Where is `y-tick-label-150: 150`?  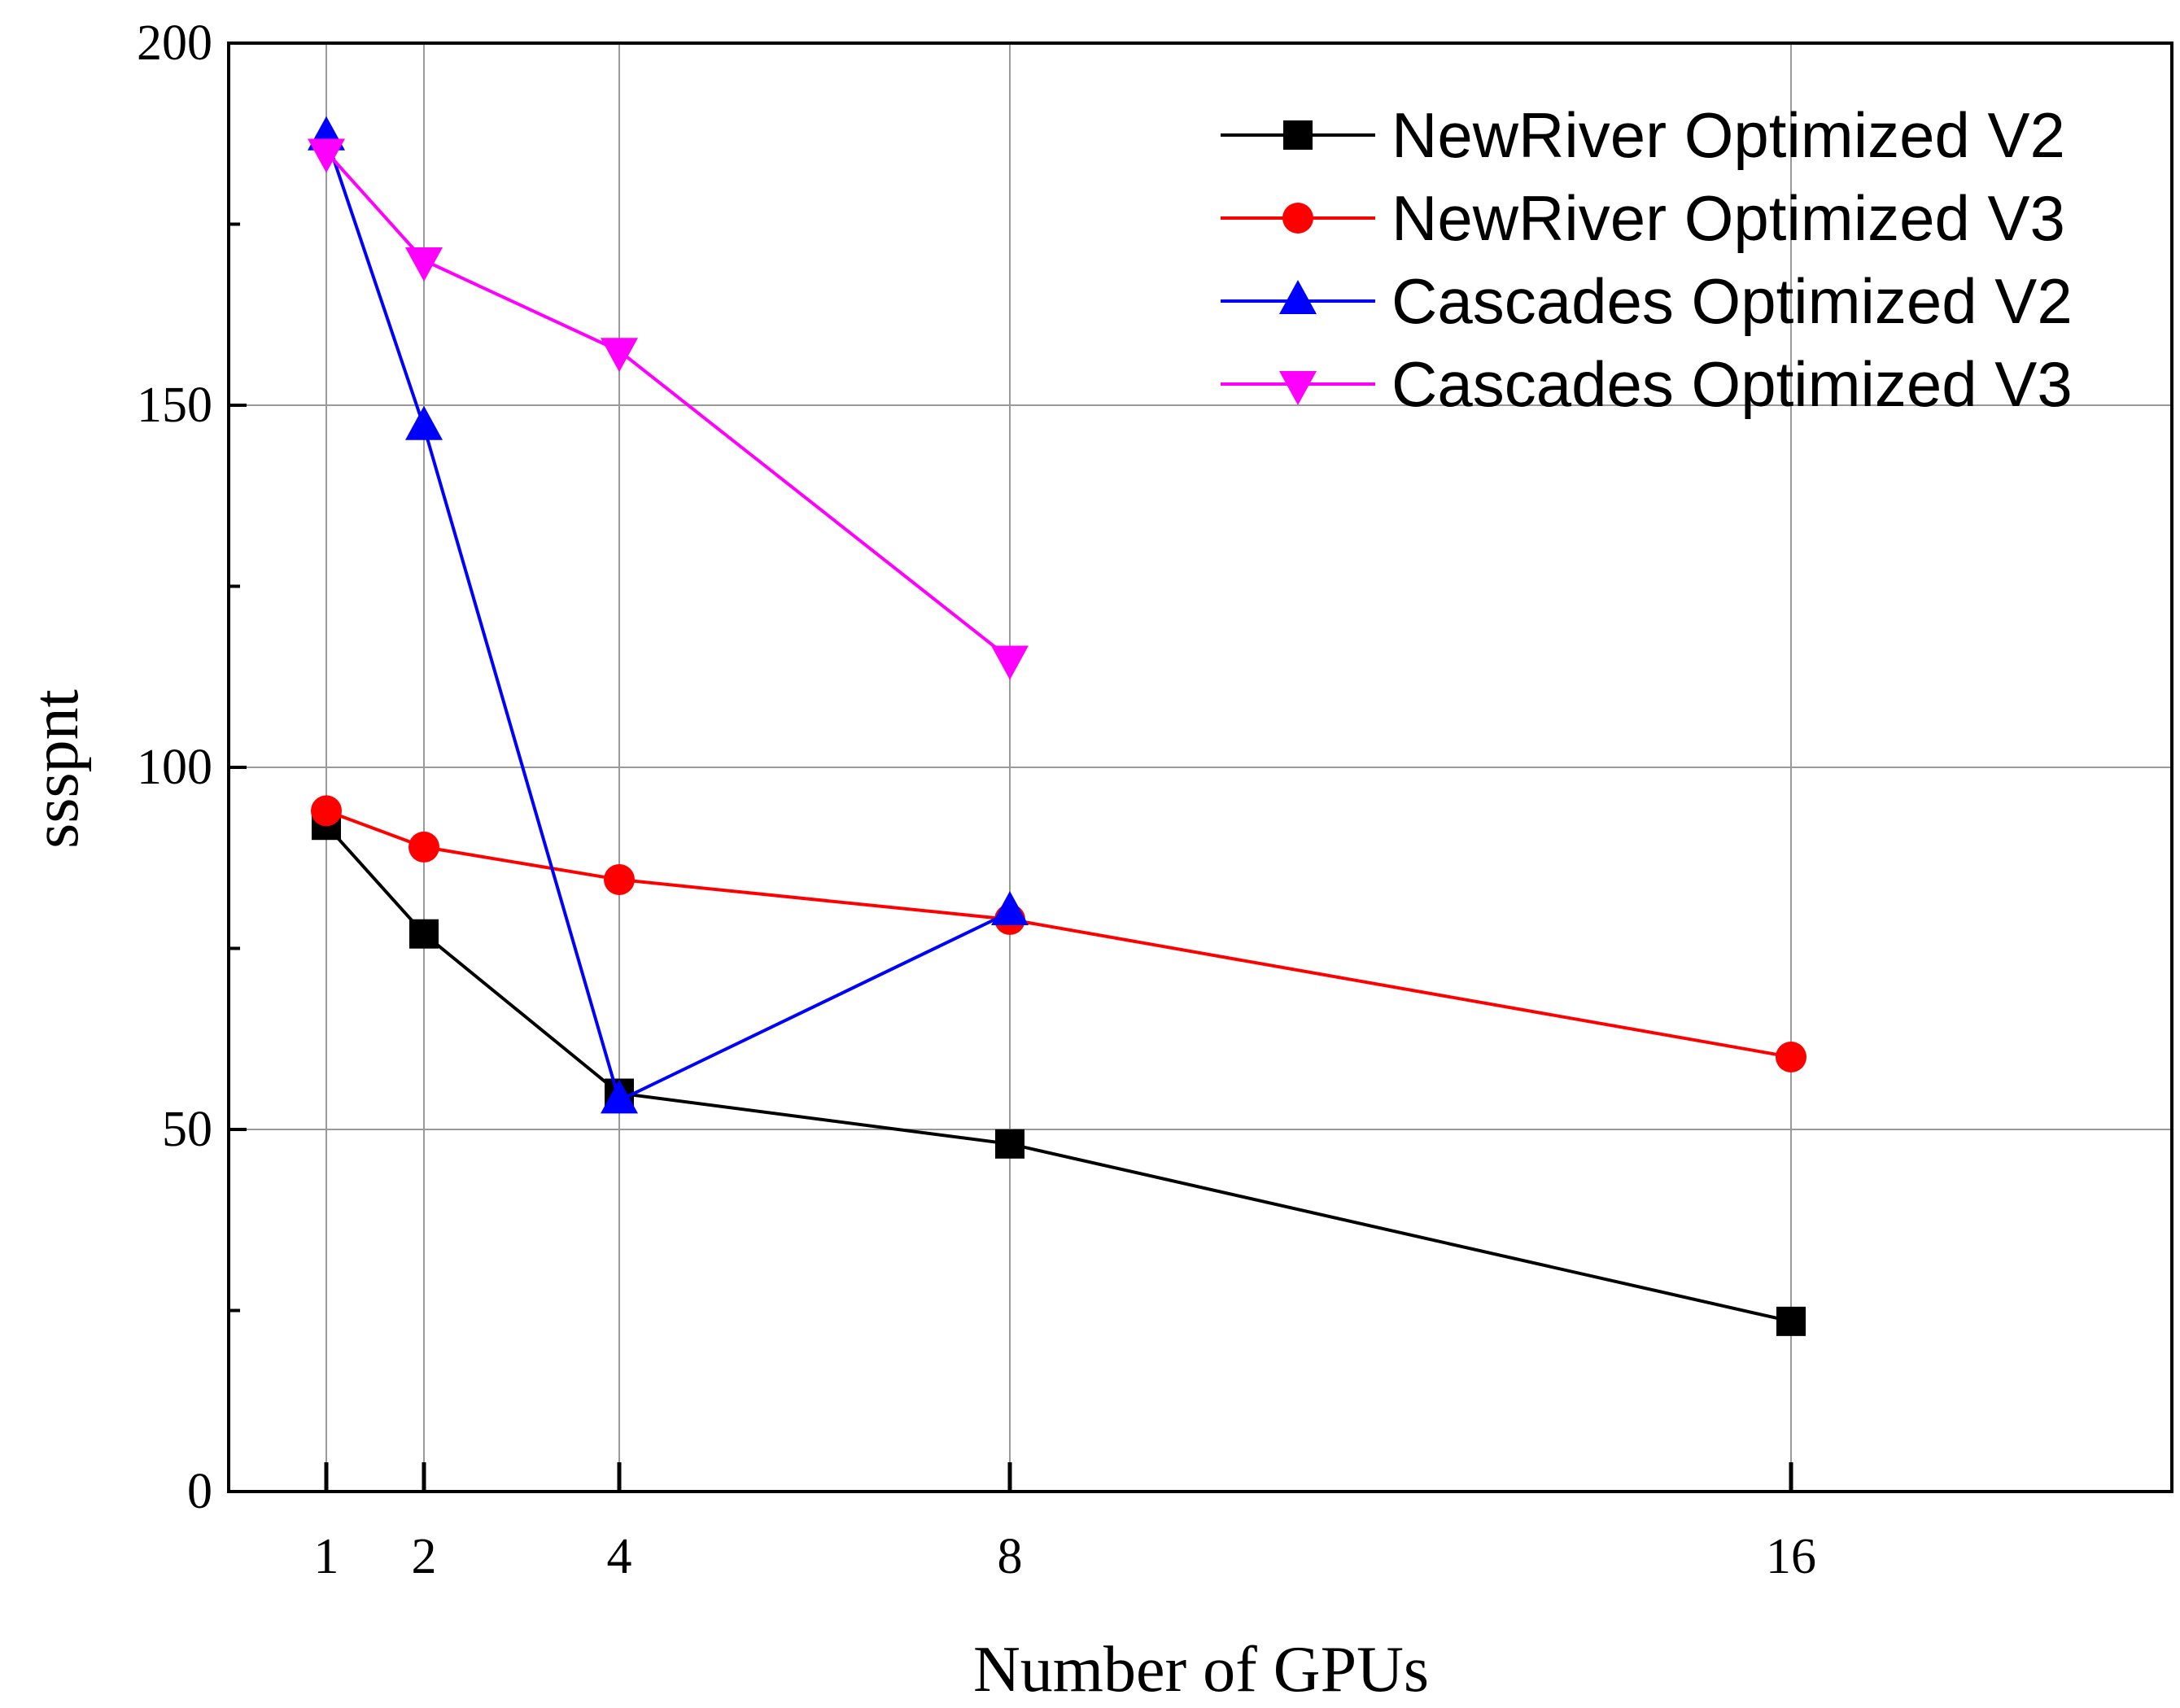
y-tick-label-150: 150 is located at coordinates (174, 406).